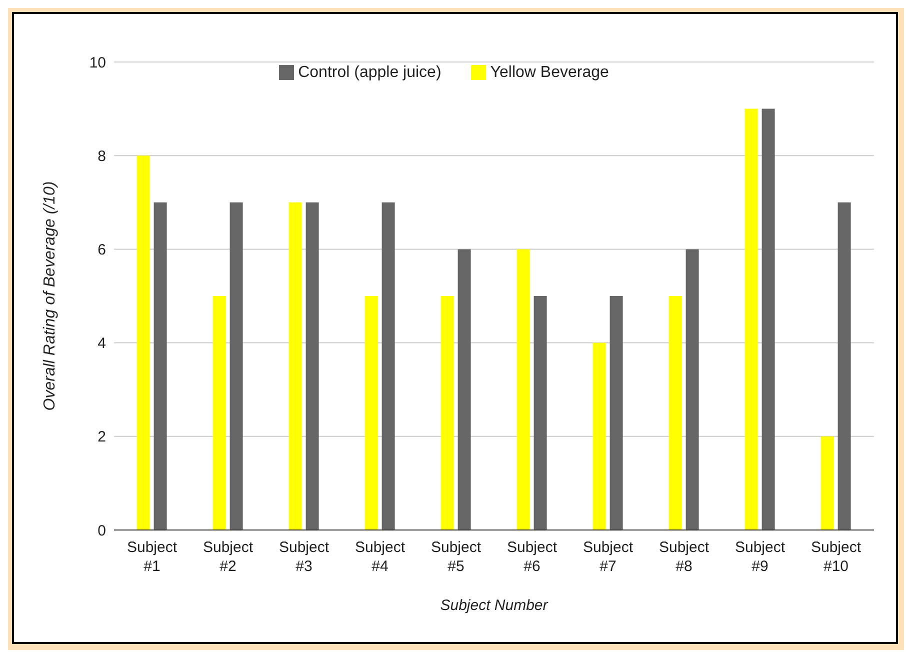 The height and width of the screenshot is (658, 912). Describe the element at coordinates (370, 72) in the screenshot. I see `legend-label: Control (apple juice)` at that location.